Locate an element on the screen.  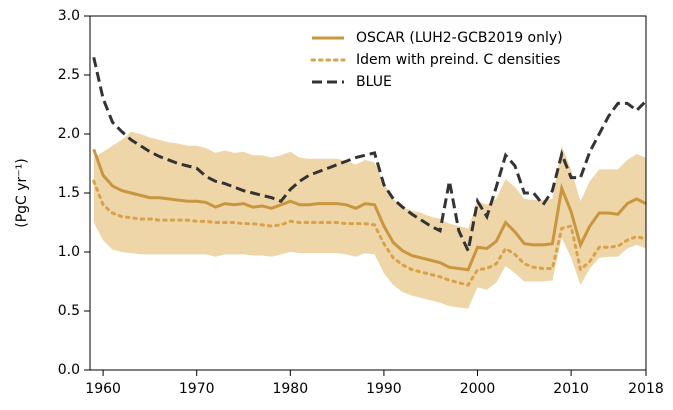
y-tick-label: 1.5 is located at coordinates (69, 193).